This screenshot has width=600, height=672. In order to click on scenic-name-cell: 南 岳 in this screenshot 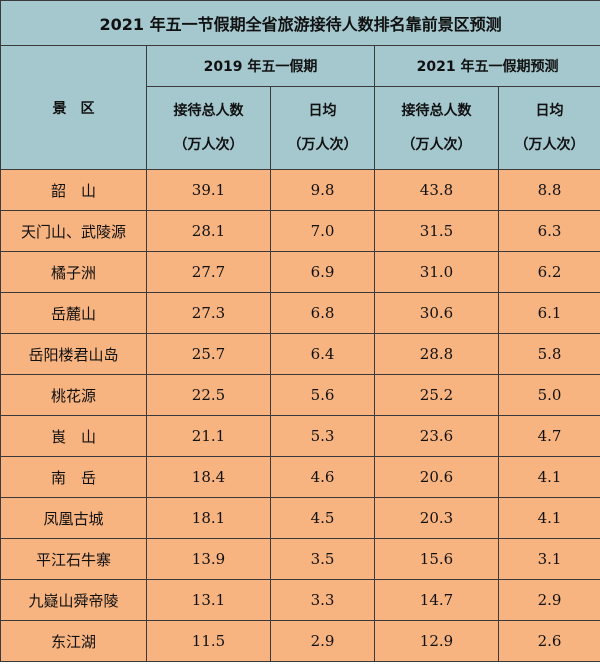, I will do `click(73, 477)`.